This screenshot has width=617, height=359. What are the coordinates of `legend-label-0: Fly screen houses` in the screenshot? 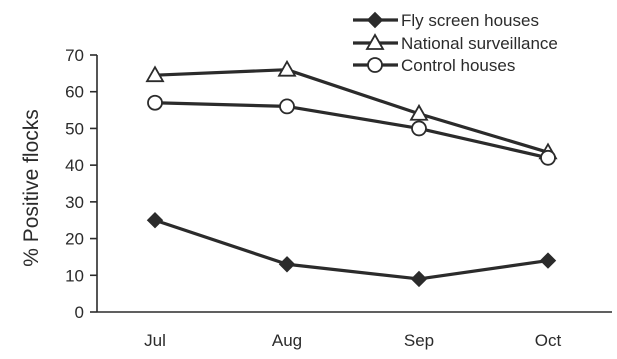 It's located at (470, 20).